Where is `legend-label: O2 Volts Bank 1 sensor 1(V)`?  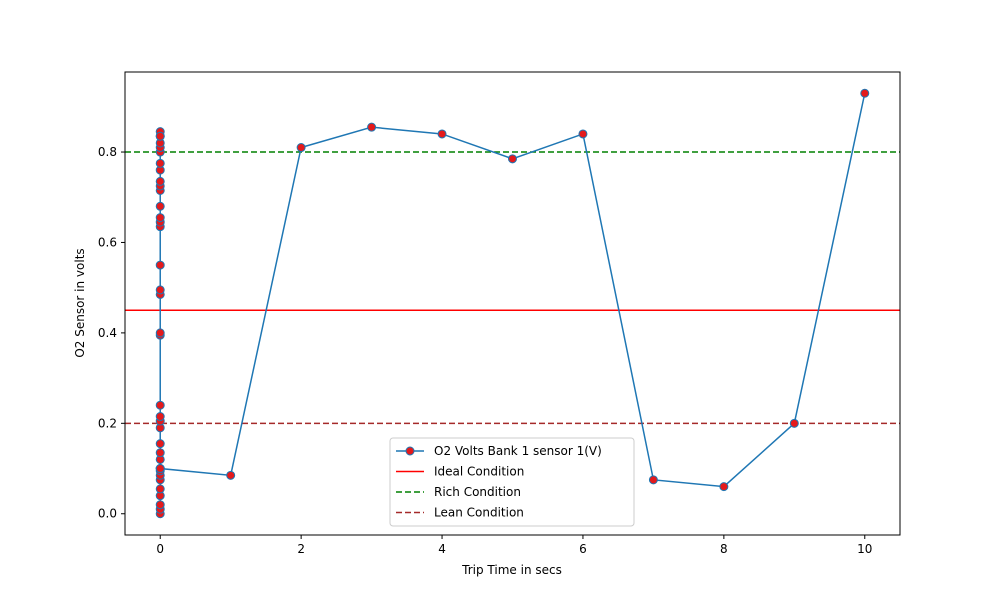
legend-label: O2 Volts Bank 1 sensor 1(V) is located at coordinates (518, 451).